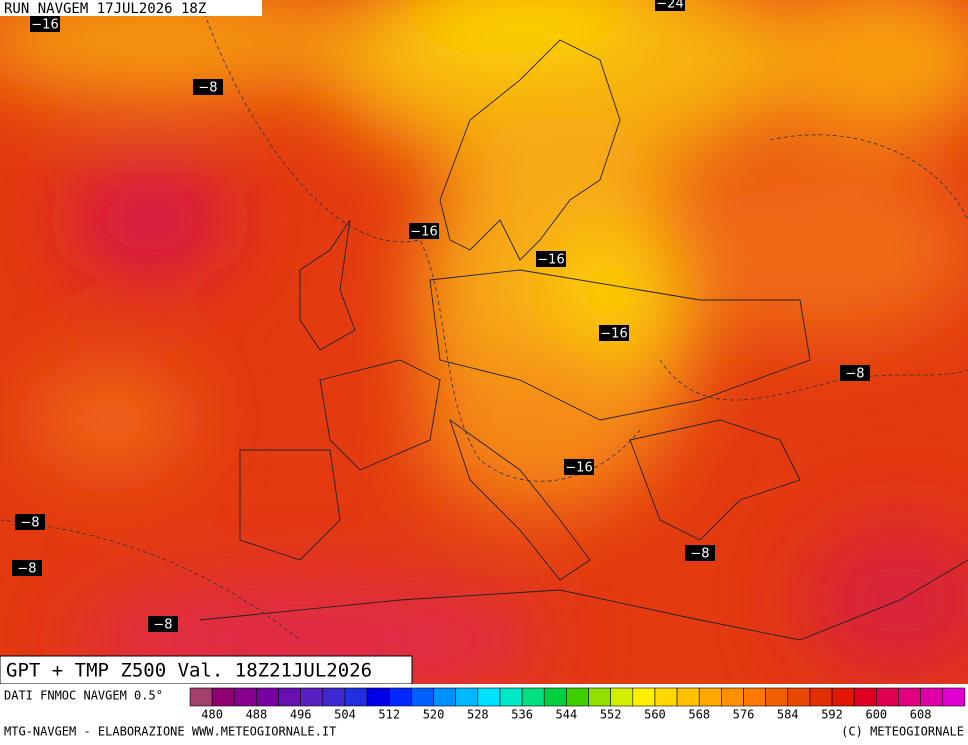  Describe the element at coordinates (389, 715) in the screenshot. I see `colorbar-label: 512` at that location.